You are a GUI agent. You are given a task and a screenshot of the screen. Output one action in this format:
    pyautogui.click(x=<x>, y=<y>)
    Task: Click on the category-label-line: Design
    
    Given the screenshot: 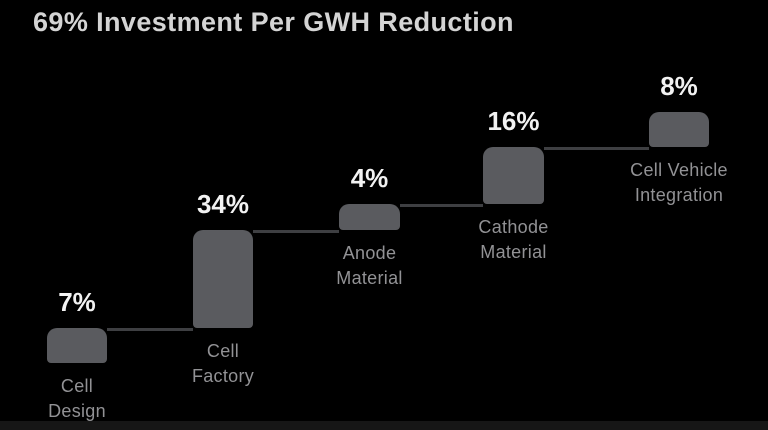 What is the action you would take?
    pyautogui.click(x=77, y=411)
    